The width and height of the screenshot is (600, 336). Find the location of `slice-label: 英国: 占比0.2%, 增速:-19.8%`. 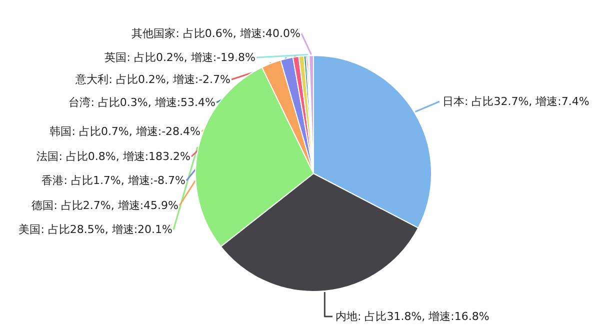

slice-label: 英国: 占比0.2%, 增速:-19.8% is located at coordinates (180, 57).